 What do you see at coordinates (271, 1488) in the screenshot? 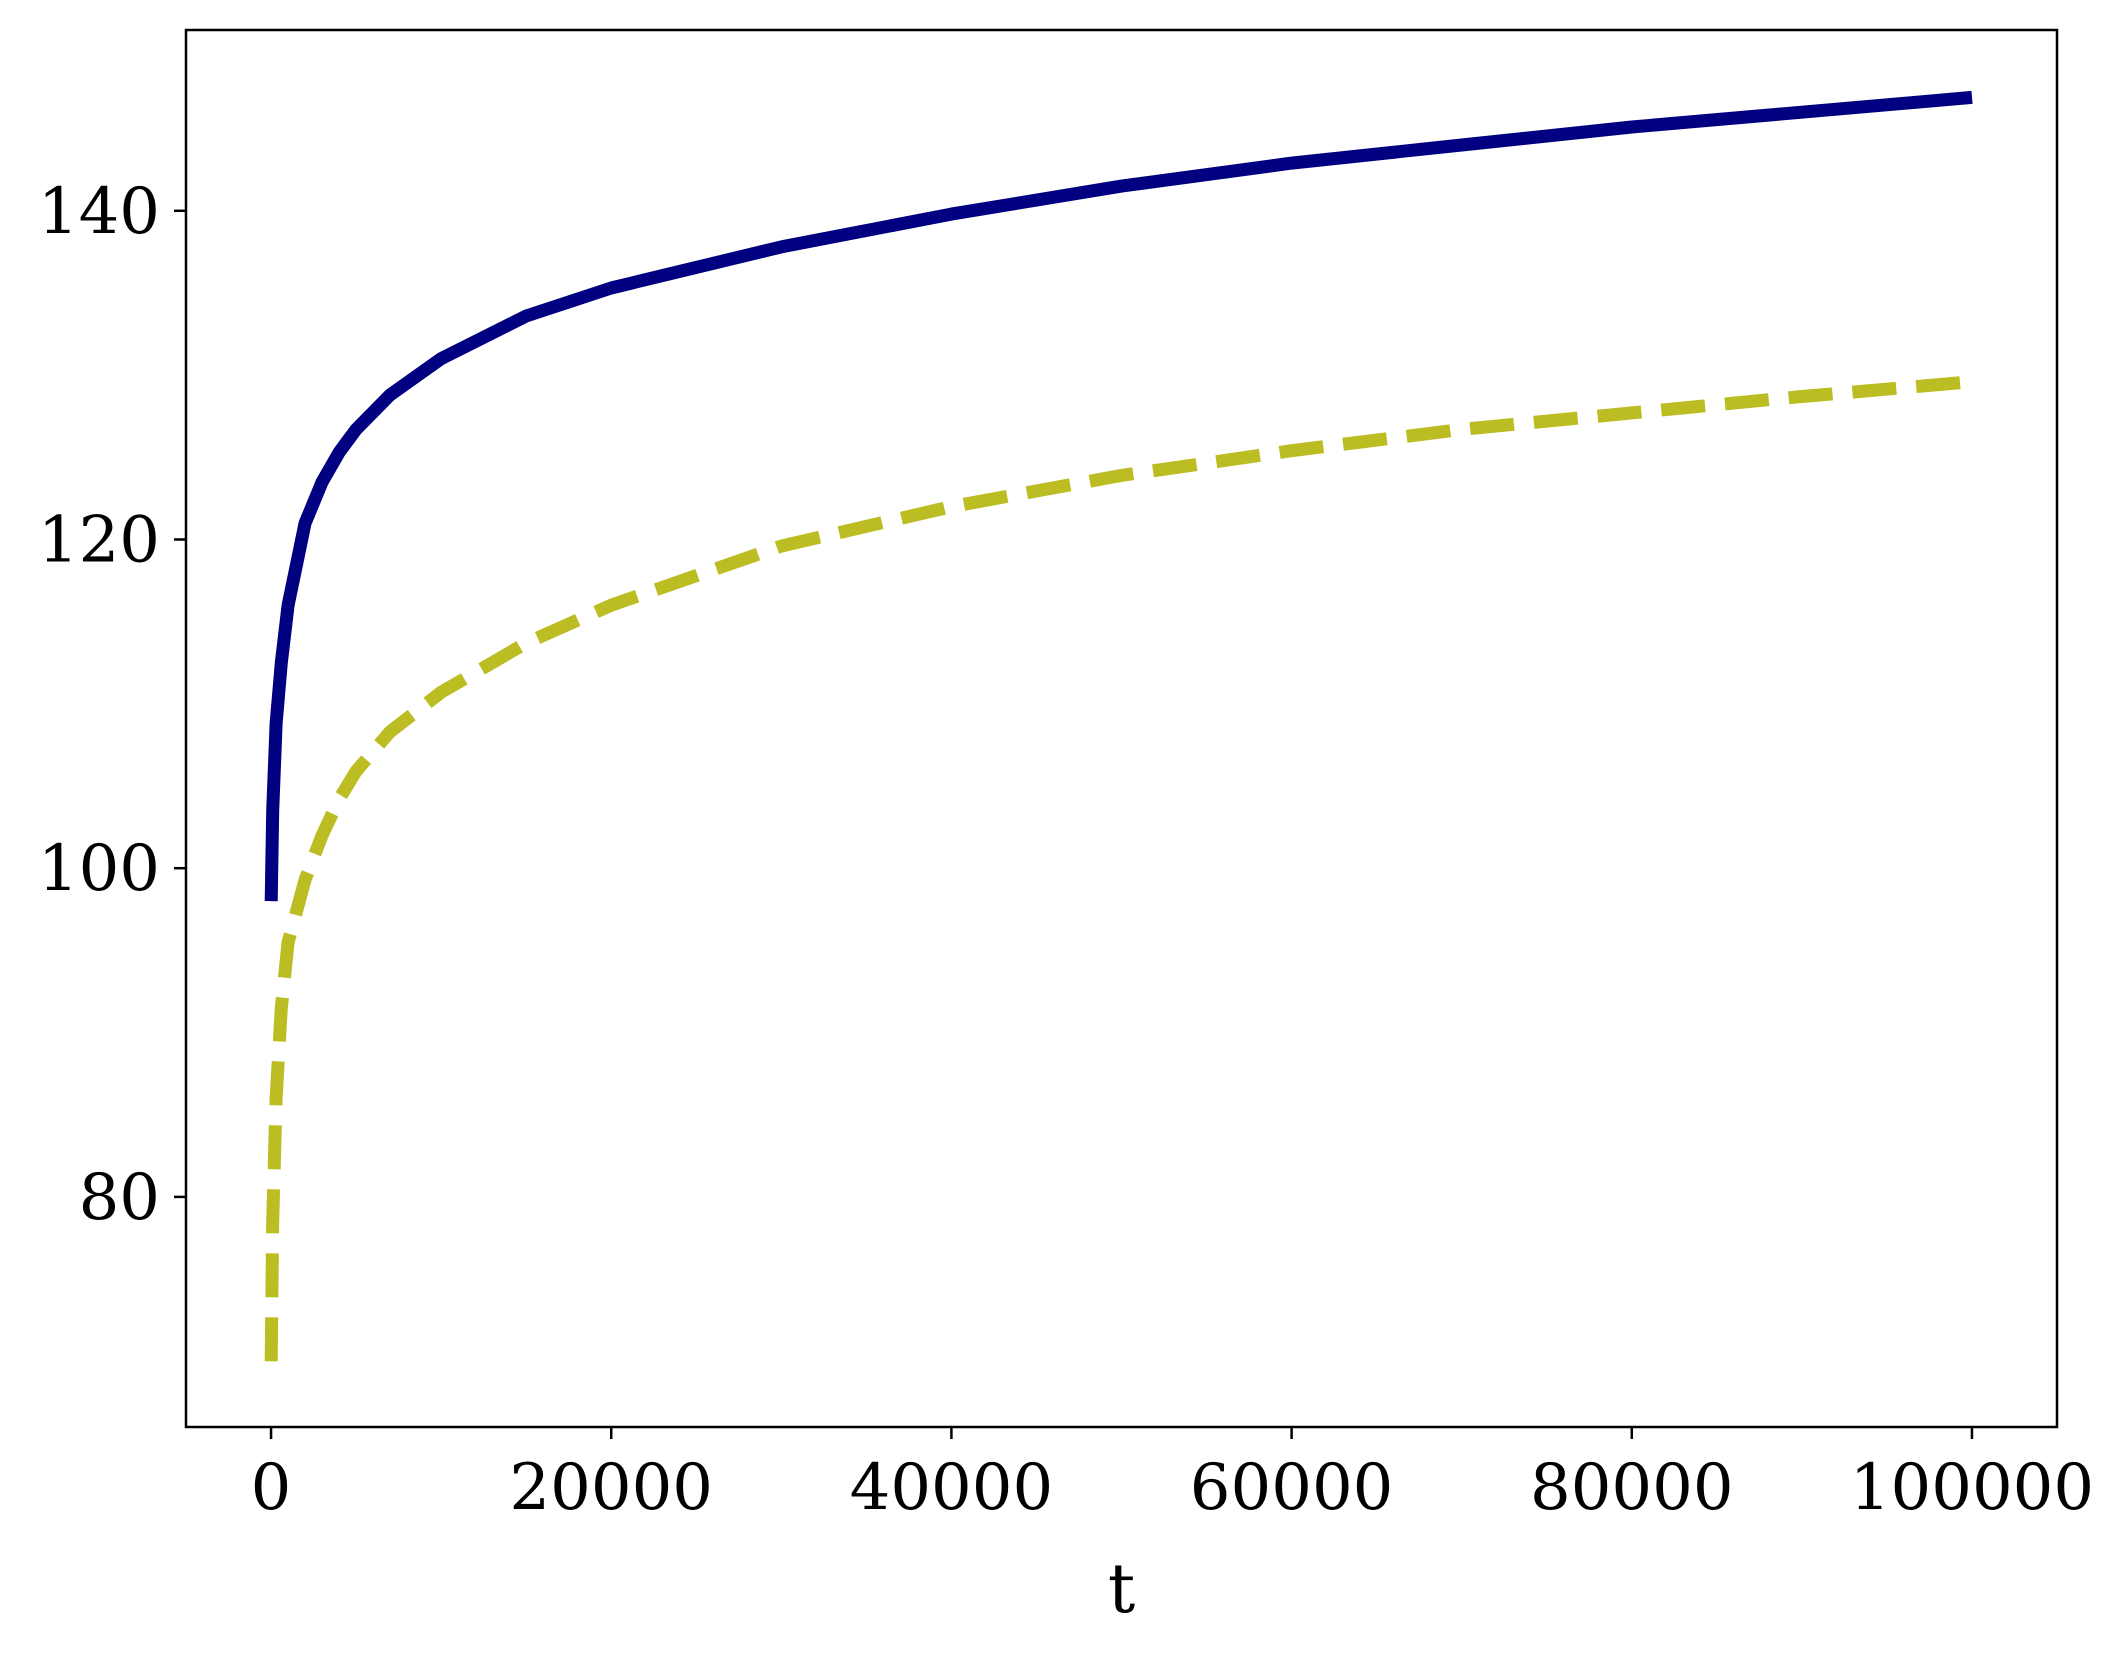
I see `x-tick-label: 0` at bounding box center [271, 1488].